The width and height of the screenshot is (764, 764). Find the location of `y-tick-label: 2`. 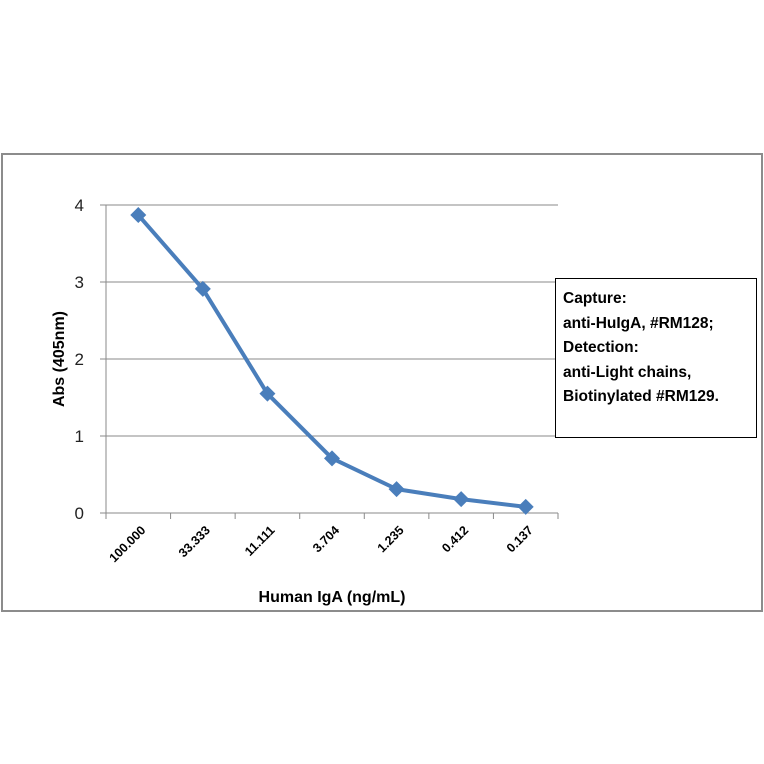

y-tick-label: 2 is located at coordinates (79, 359).